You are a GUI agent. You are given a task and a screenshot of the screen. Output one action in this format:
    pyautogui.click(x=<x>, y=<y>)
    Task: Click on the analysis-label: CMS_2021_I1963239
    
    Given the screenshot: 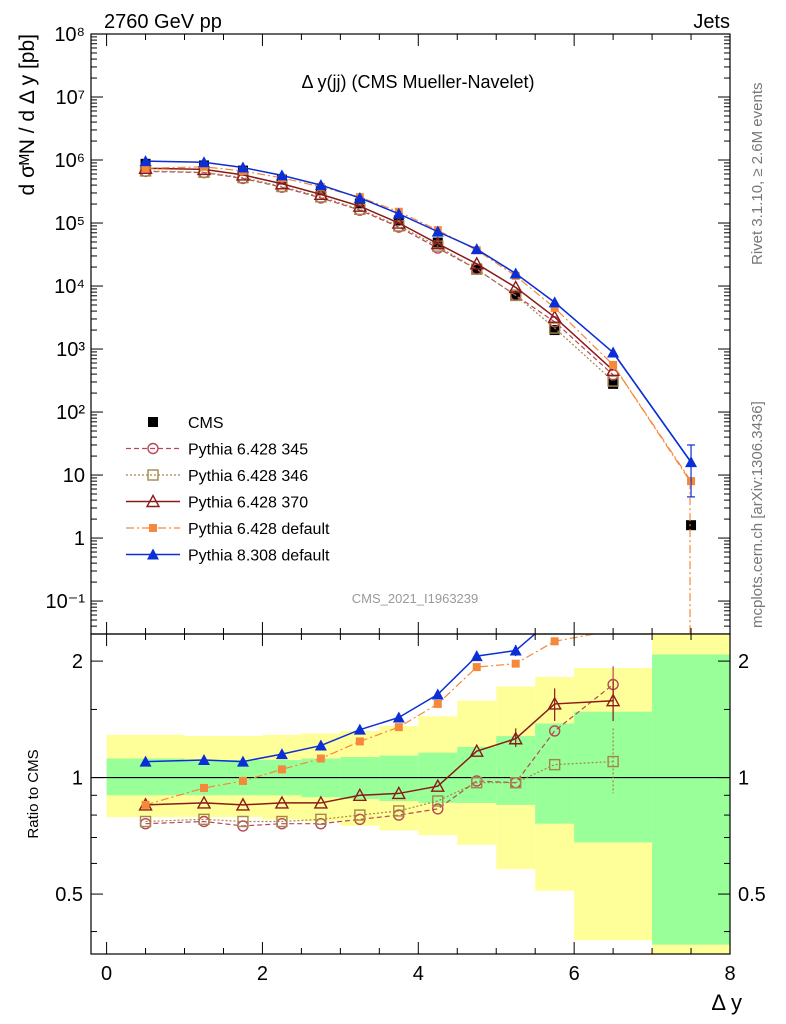 What is the action you would take?
    pyautogui.click(x=415, y=598)
    